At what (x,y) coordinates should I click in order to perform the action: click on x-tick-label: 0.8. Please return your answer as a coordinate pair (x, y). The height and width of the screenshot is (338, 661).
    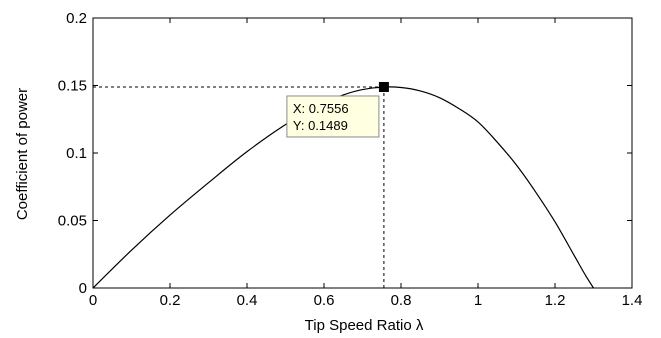
    Looking at the image, I should click on (401, 300).